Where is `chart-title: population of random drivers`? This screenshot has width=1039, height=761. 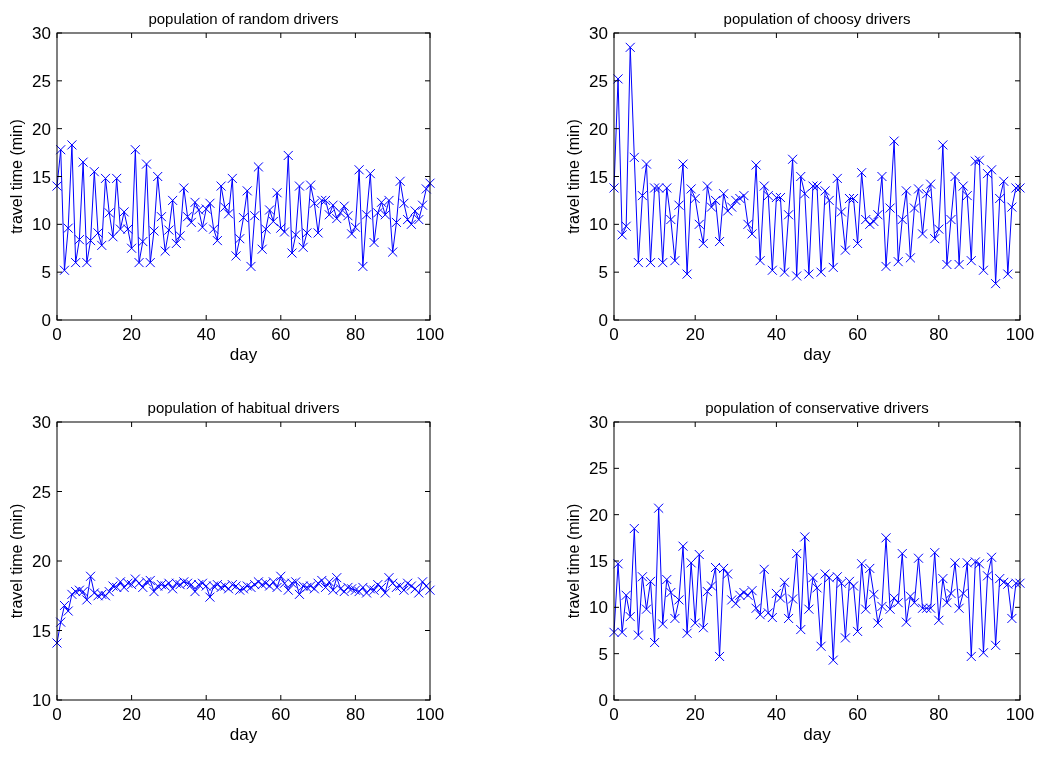
chart-title: population of random drivers is located at coordinates (243, 18).